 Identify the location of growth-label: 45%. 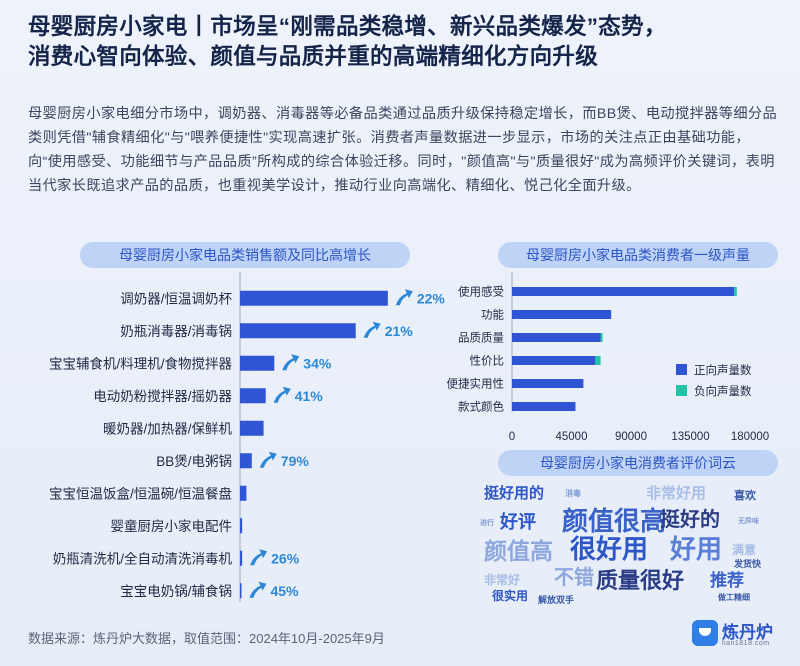
(285, 591).